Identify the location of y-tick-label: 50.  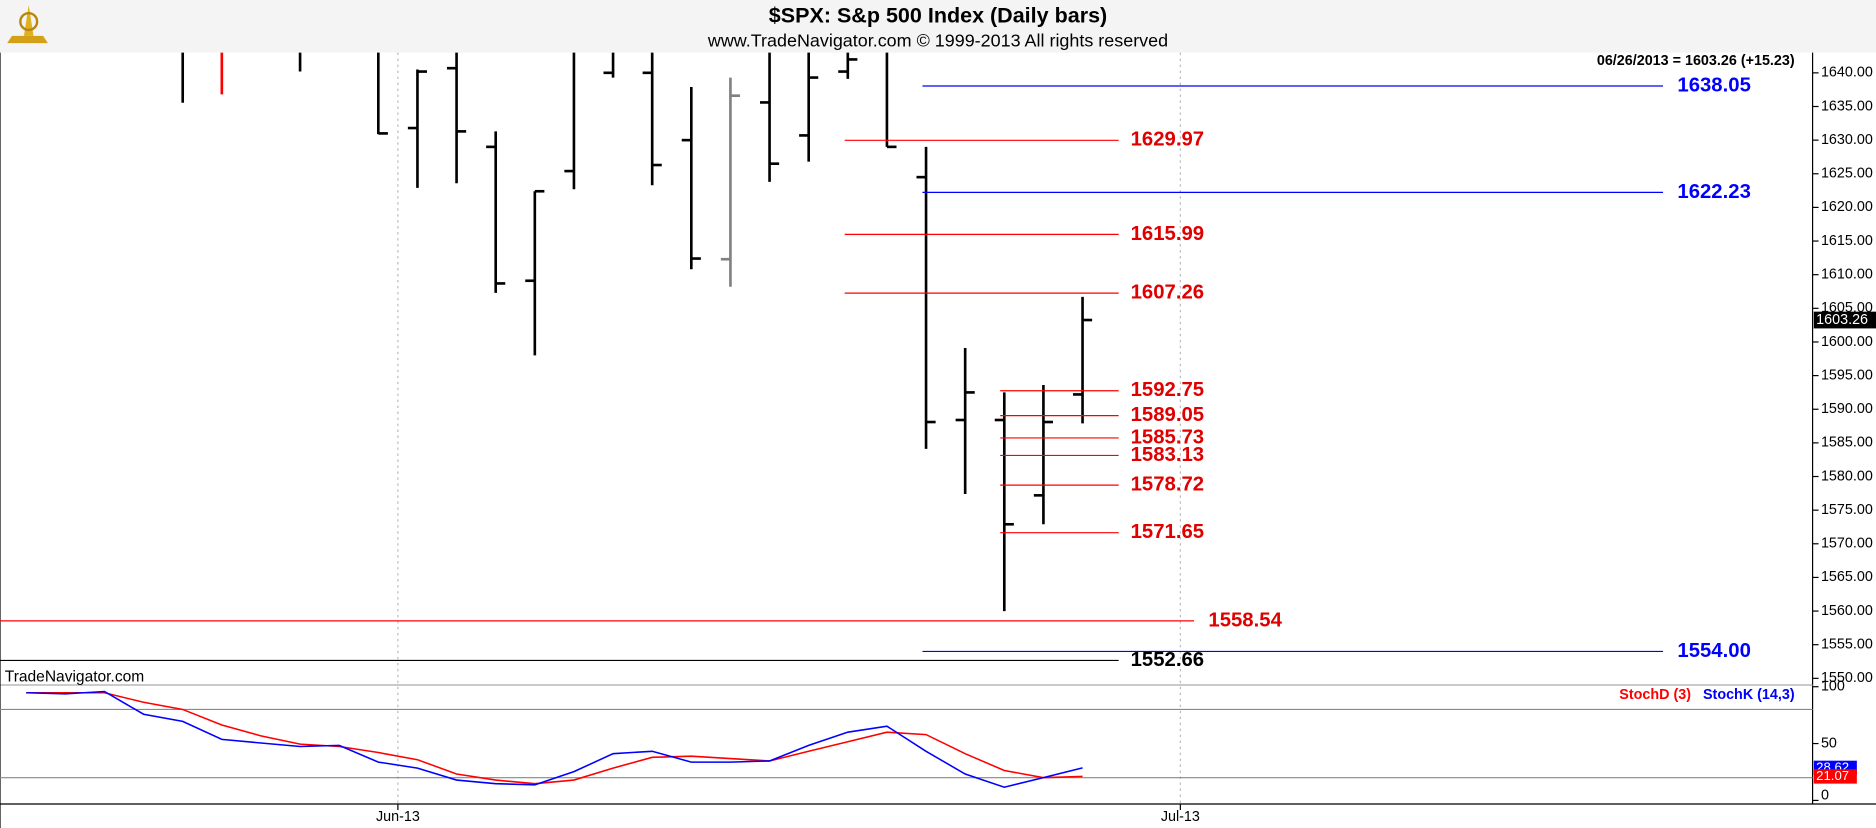
(1829, 743).